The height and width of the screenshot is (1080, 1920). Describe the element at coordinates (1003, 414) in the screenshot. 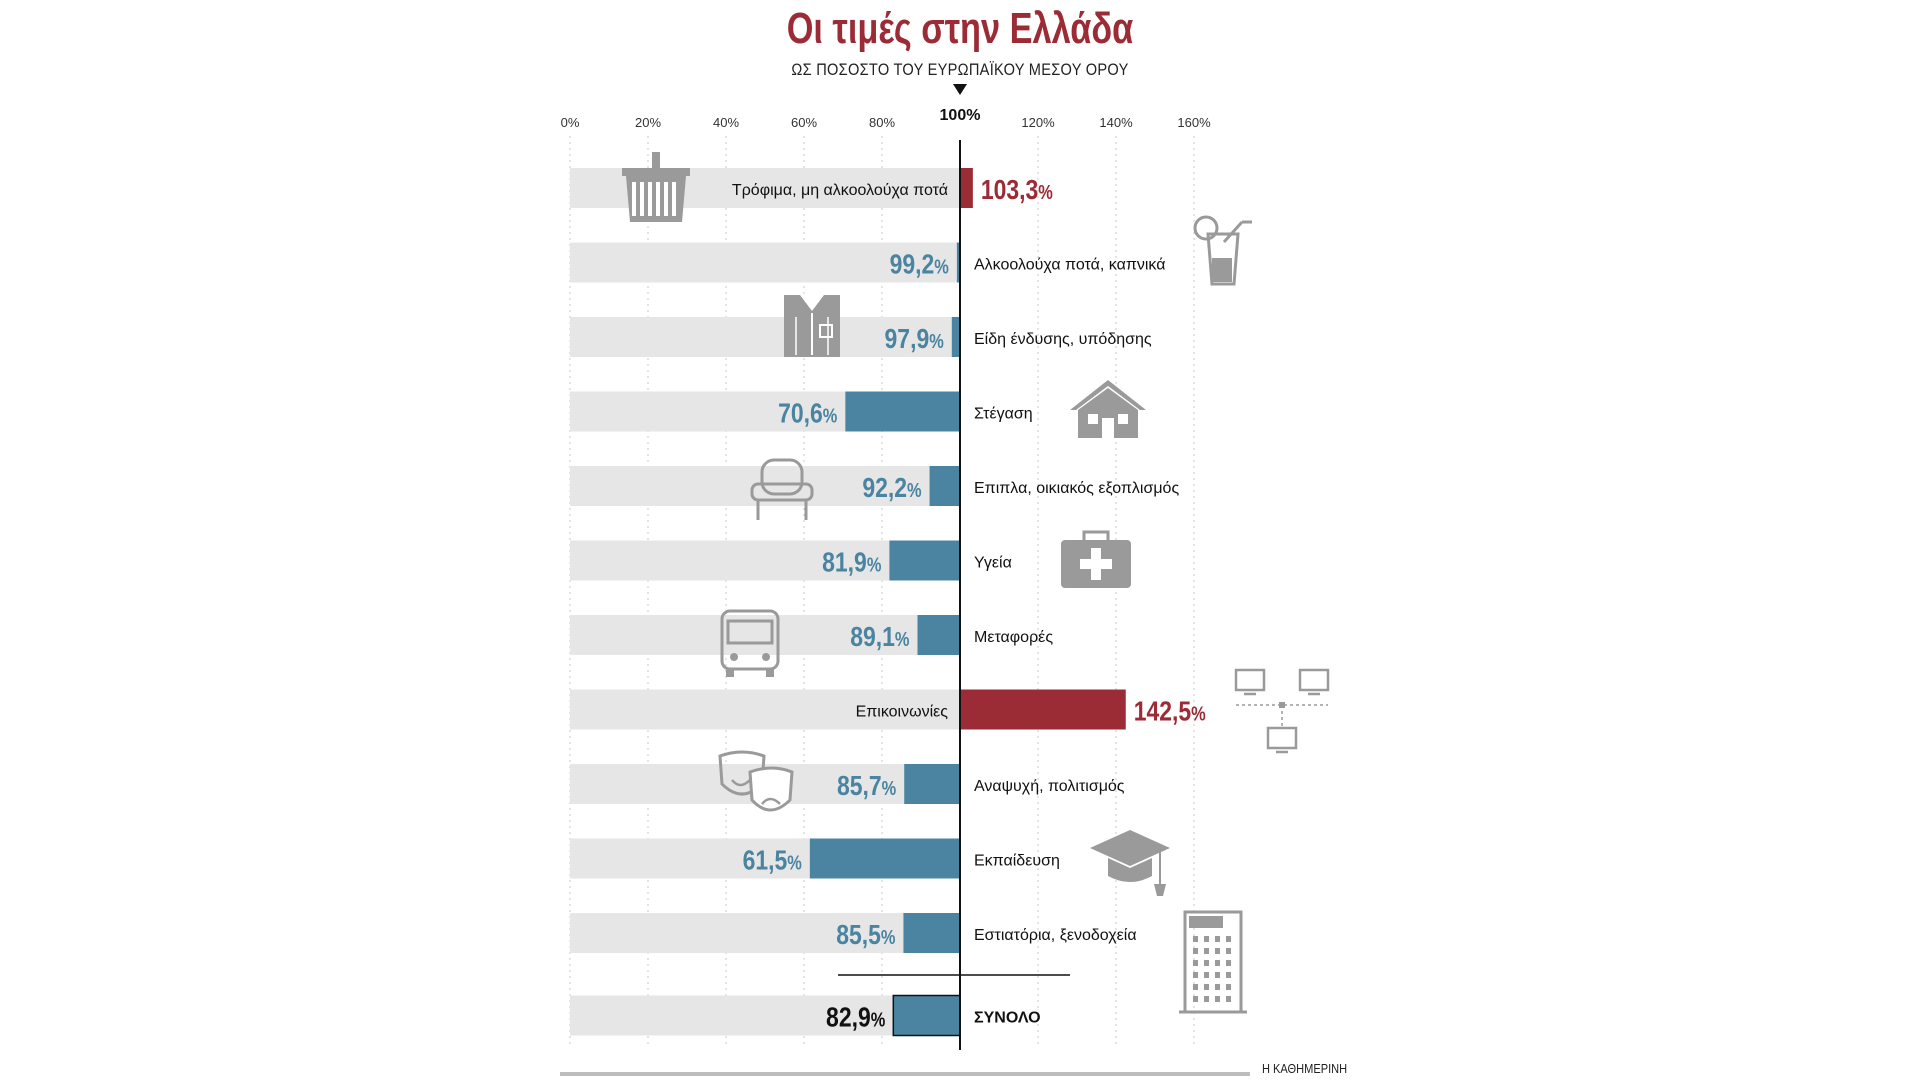

I see `category-label: Στέγαση` at that location.